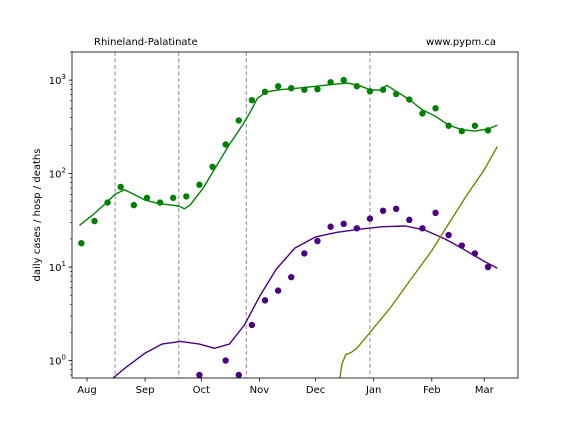  What do you see at coordinates (146, 42) in the screenshot?
I see `header-left: Rhineland-Palatinate` at bounding box center [146, 42].